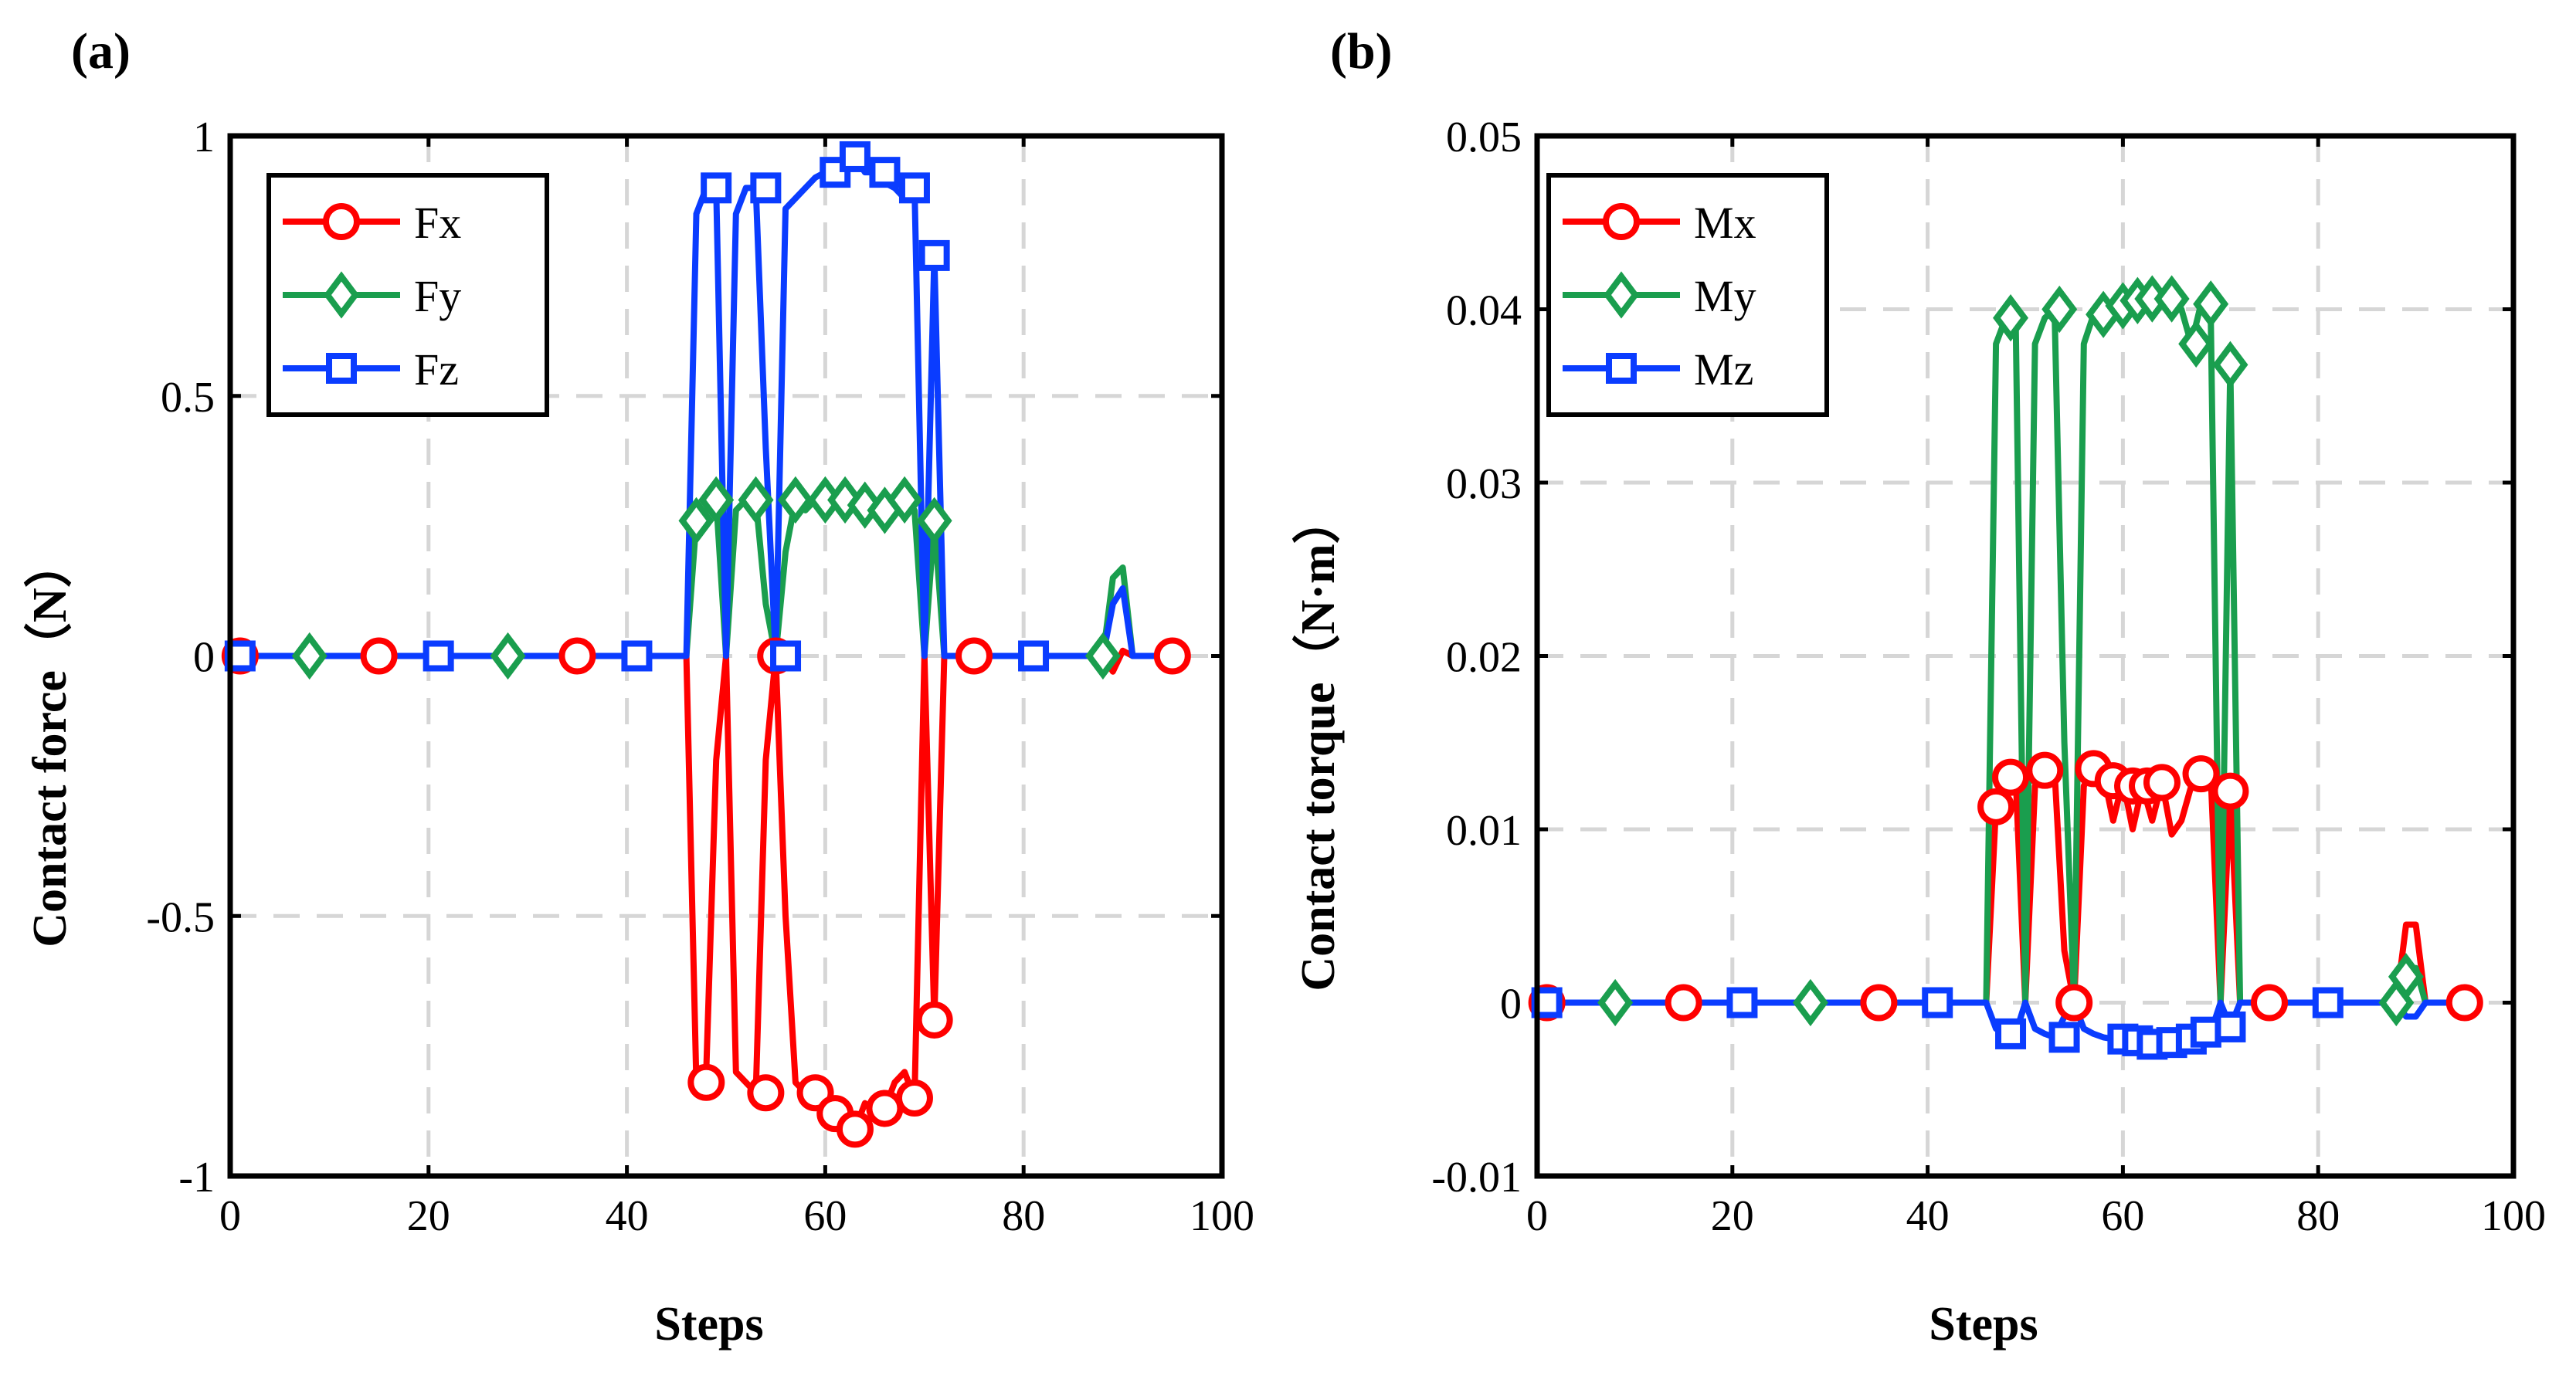  Describe the element at coordinates (1484, 311) in the screenshot. I see `y-tick-label-b: 0.04` at that location.